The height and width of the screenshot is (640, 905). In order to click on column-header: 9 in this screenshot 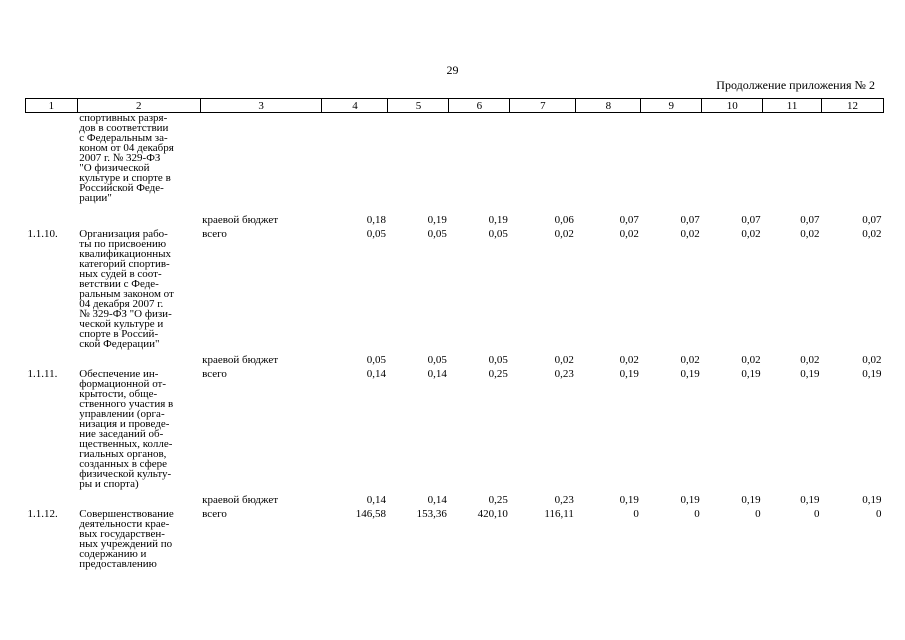, I will do `click(671, 105)`.